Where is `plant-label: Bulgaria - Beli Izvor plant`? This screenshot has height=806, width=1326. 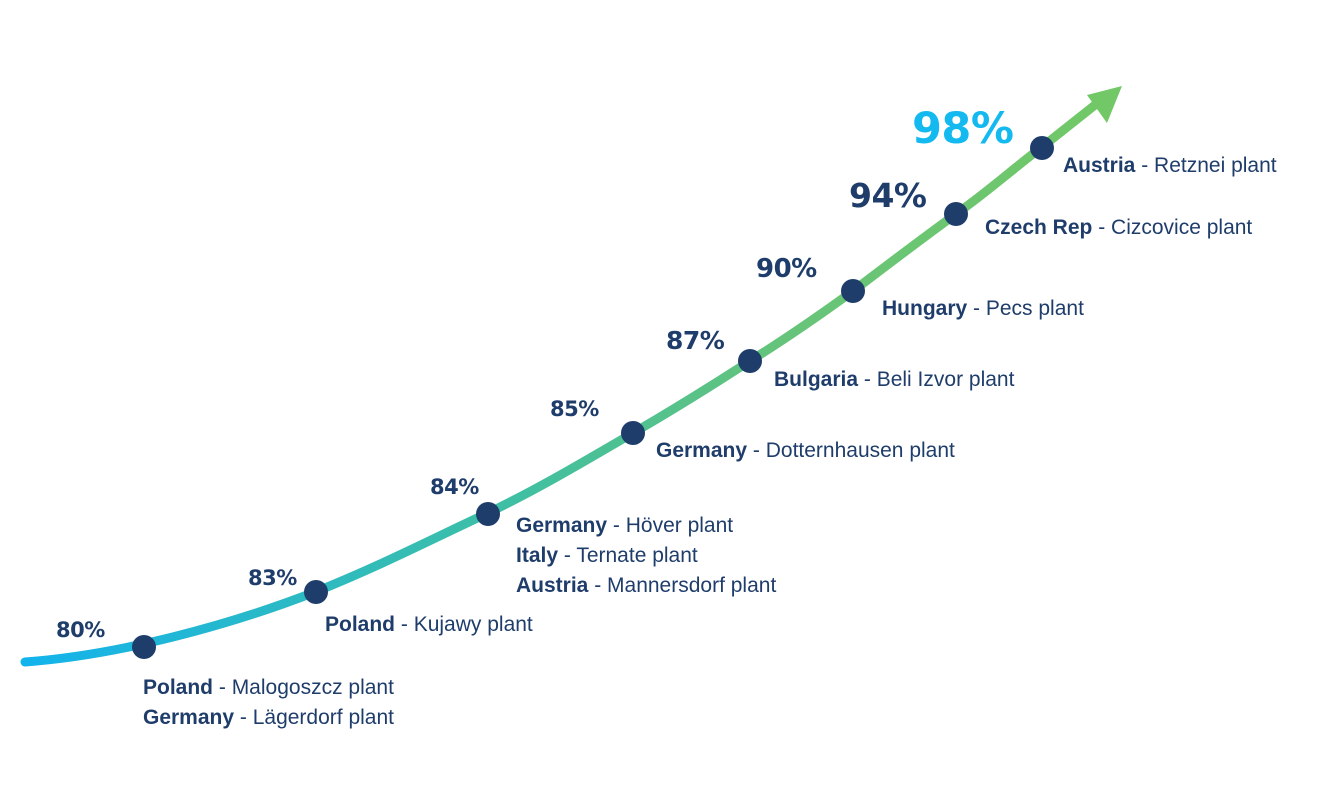 plant-label: Bulgaria - Beli Izvor plant is located at coordinates (894, 379).